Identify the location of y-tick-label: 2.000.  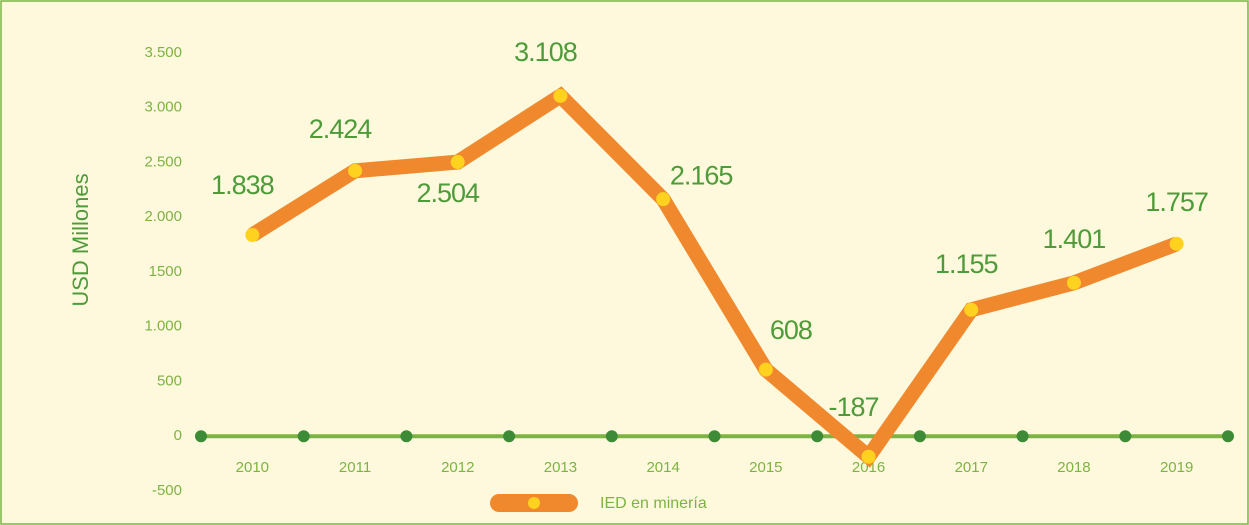
(163, 216).